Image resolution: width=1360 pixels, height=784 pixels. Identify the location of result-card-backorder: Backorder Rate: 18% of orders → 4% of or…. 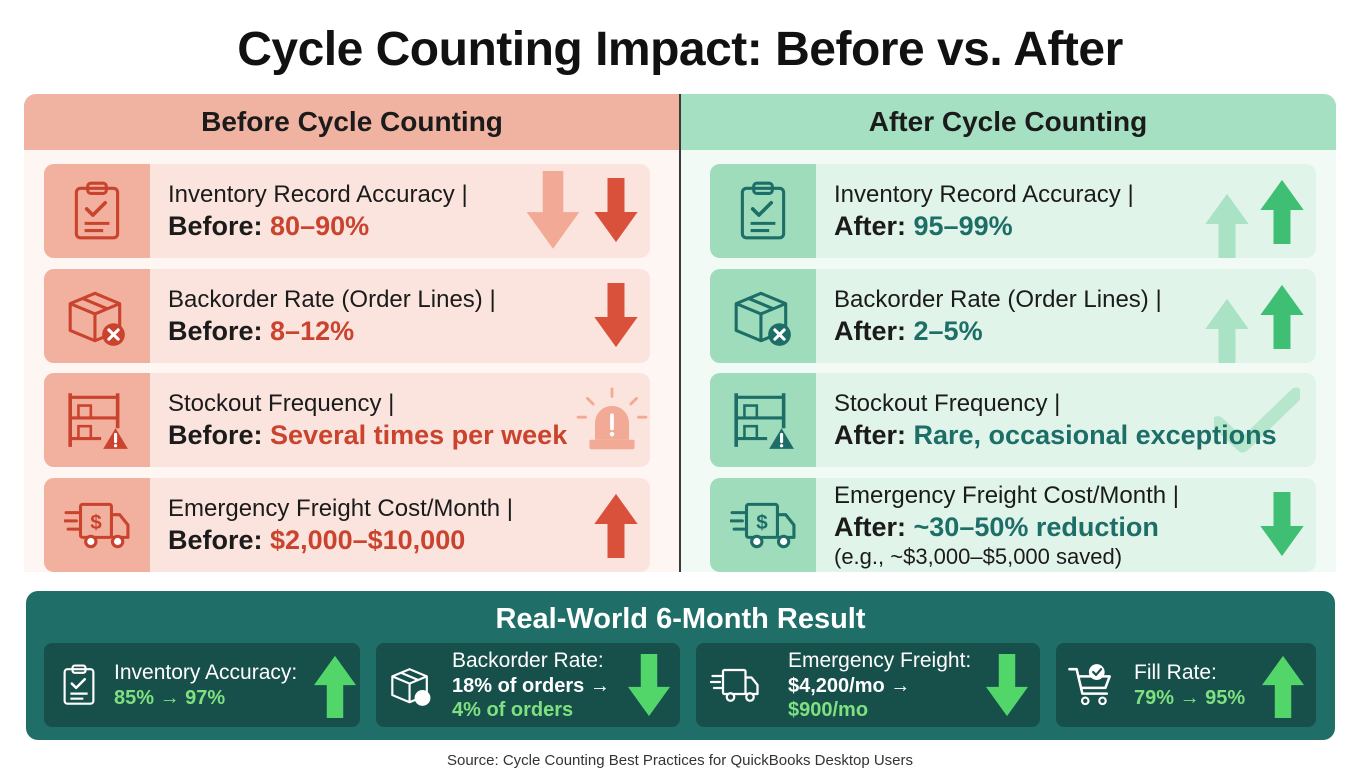
(528, 685).